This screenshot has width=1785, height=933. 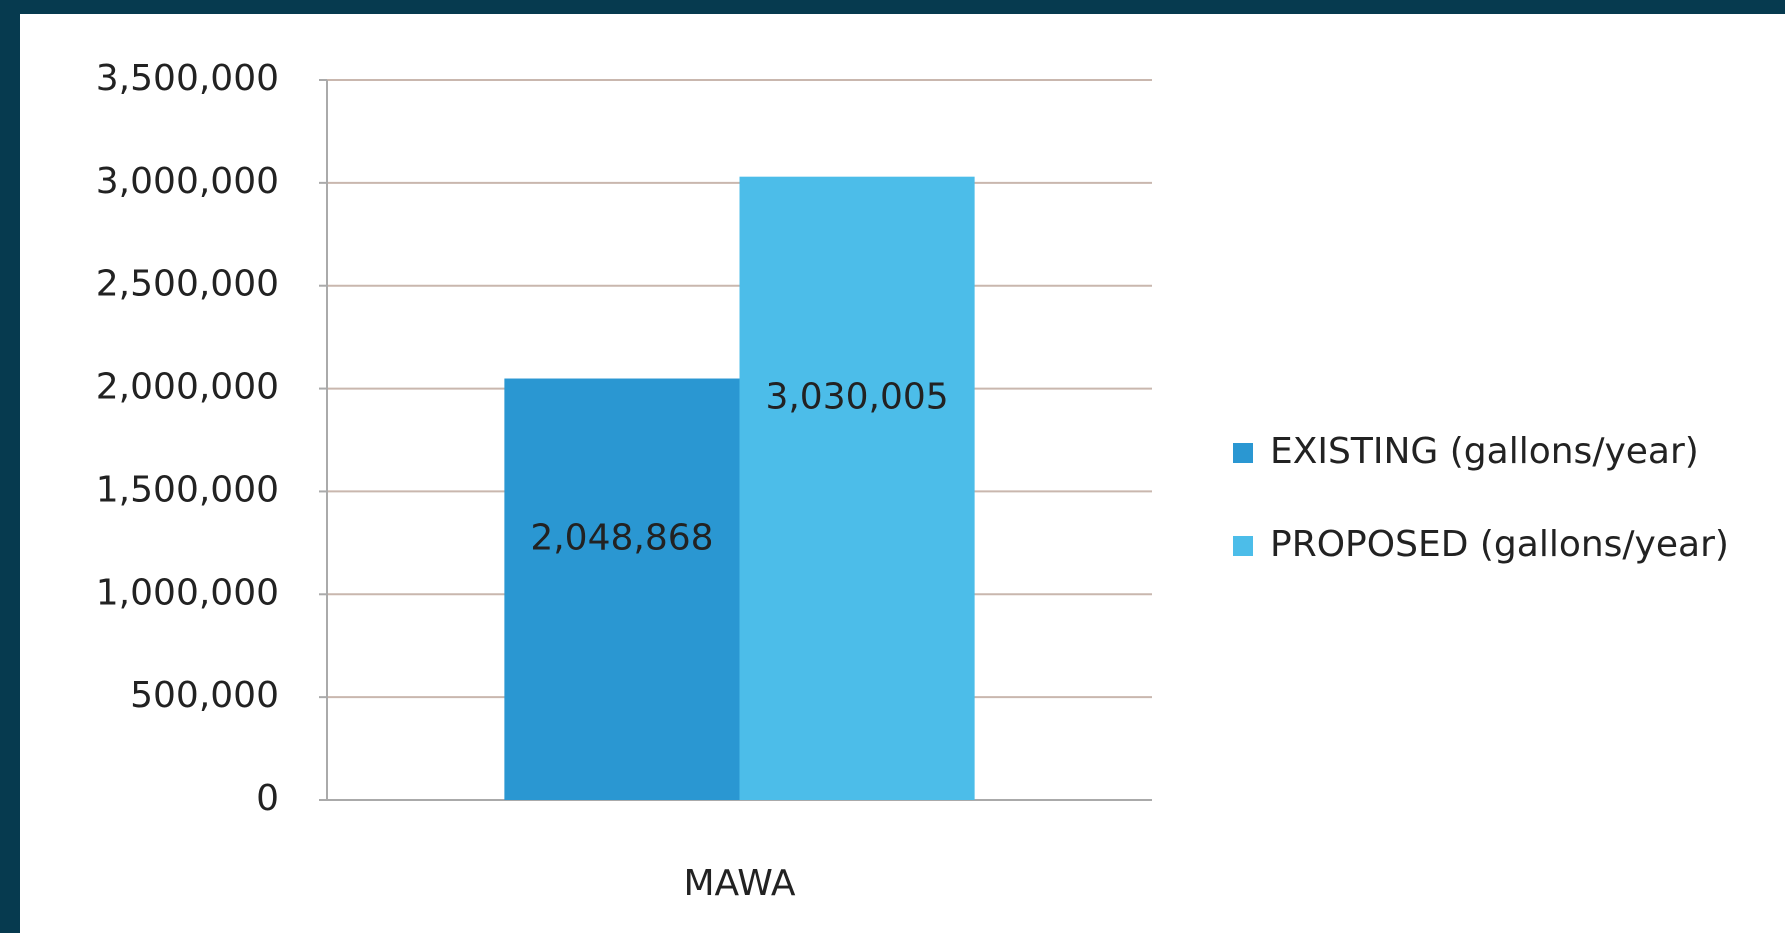 What do you see at coordinates (204, 695) in the screenshot?
I see `y-tick-label: 500,000` at bounding box center [204, 695].